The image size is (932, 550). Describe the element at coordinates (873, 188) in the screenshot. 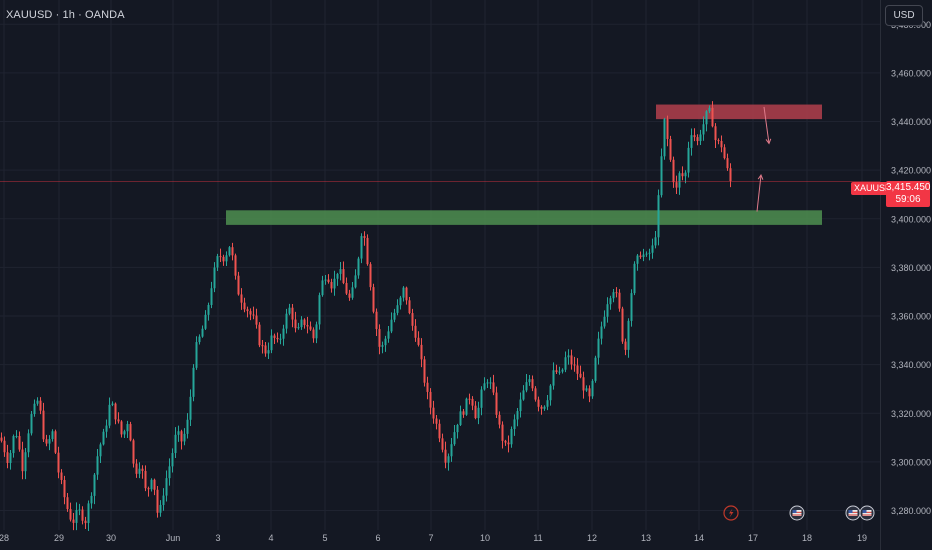

I see `symbol-price-label: XAUUSD` at that location.